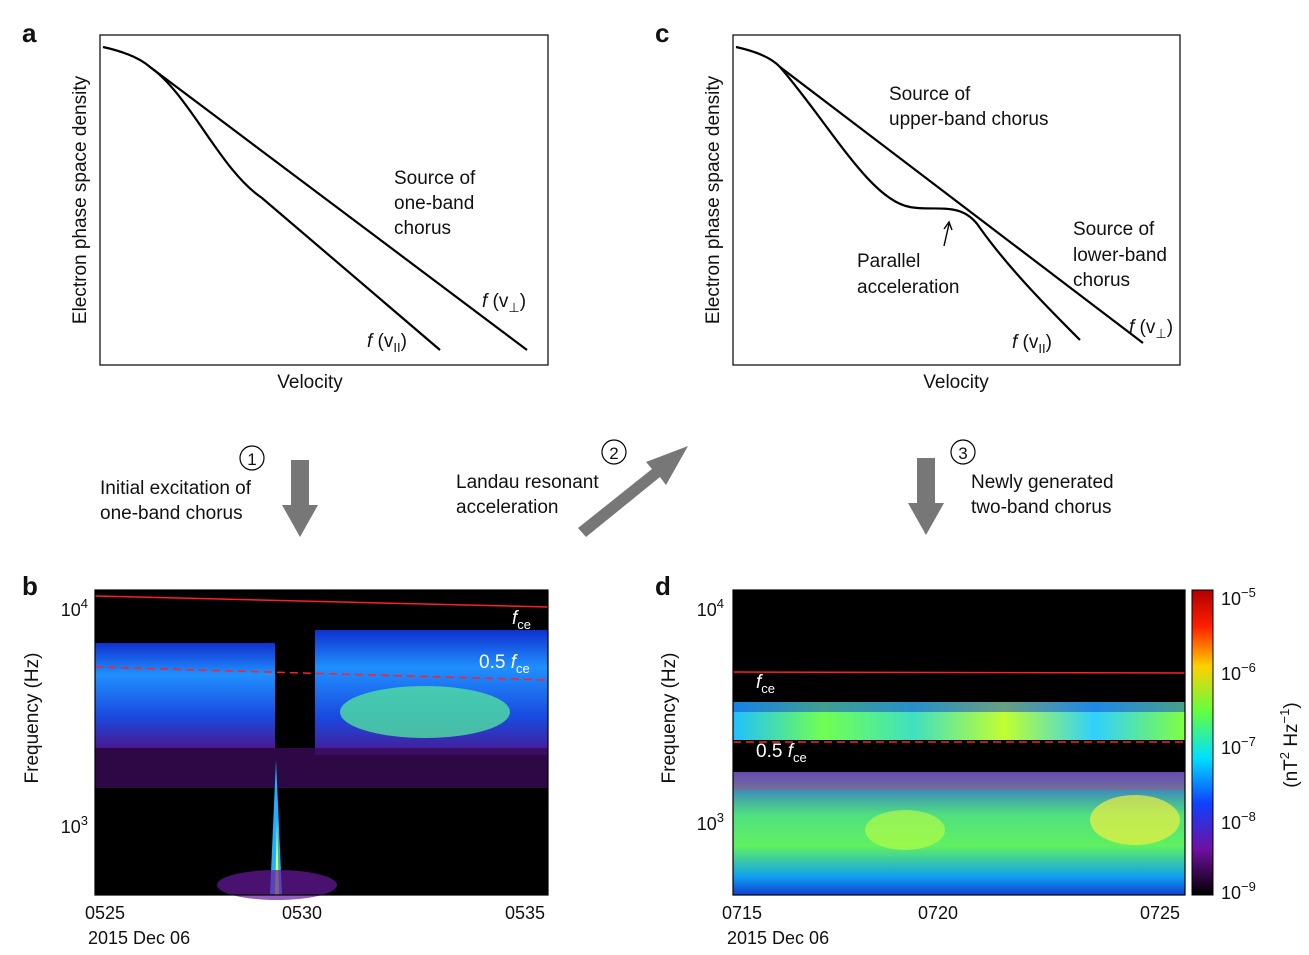  I want to click on annotation: acceleration, so click(908, 287).